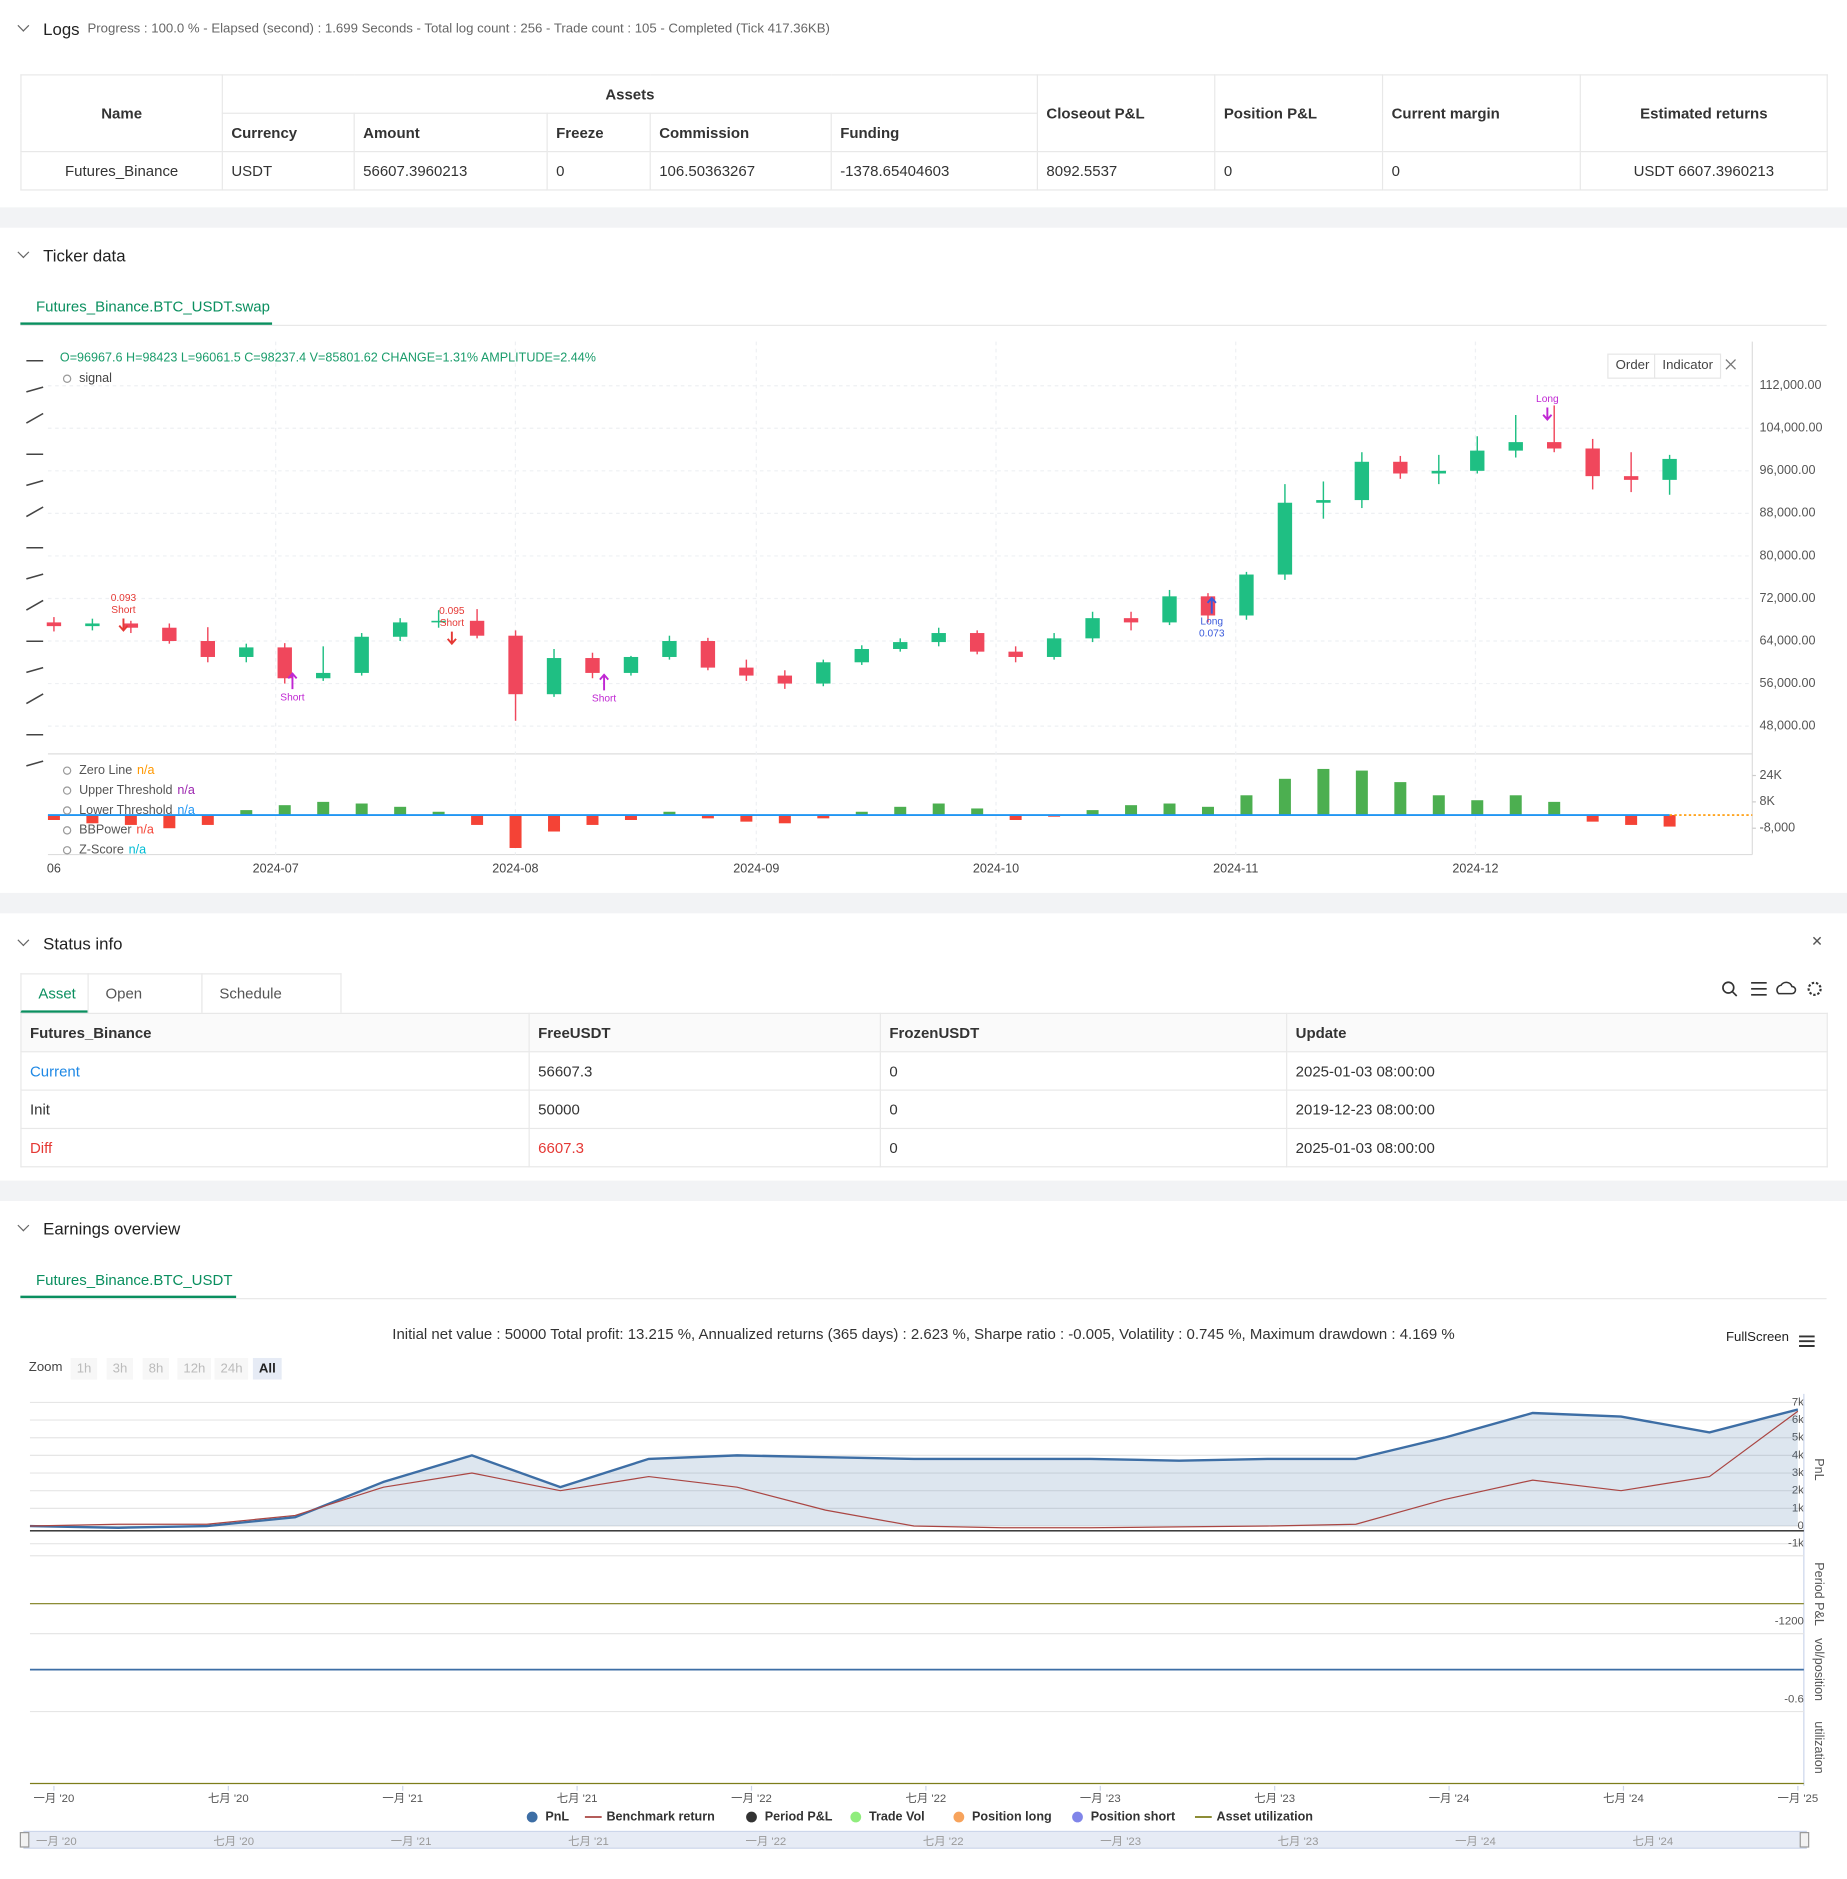 Image resolution: width=1847 pixels, height=1879 pixels. I want to click on x-tick-label: 2024-07, so click(276, 868).